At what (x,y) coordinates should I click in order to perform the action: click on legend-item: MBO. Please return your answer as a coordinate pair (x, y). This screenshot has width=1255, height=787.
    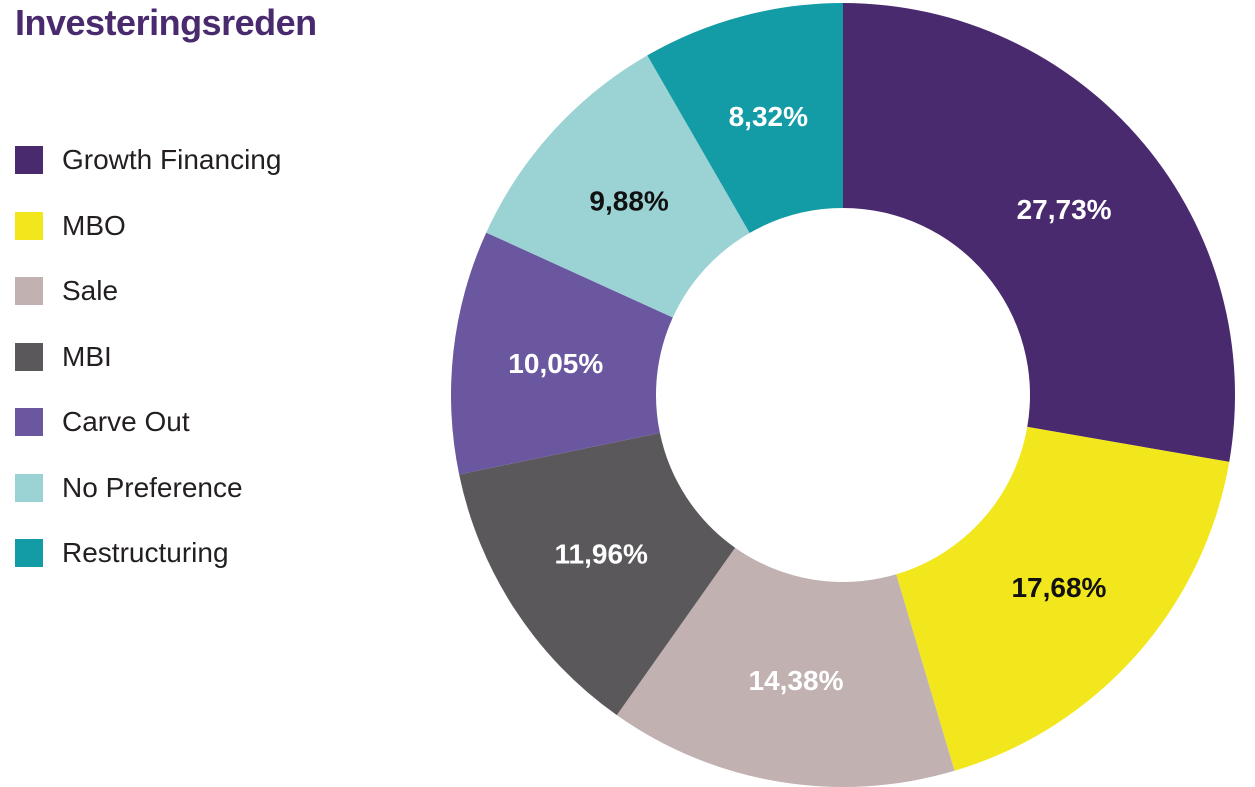
    Looking at the image, I should click on (148, 226).